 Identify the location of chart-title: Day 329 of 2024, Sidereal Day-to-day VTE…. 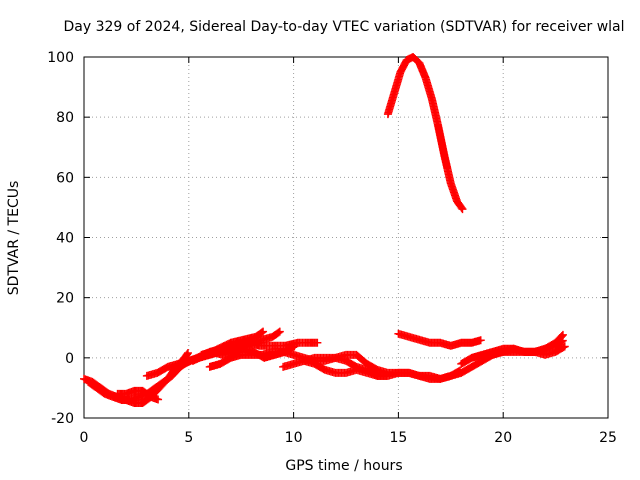
(343, 27).